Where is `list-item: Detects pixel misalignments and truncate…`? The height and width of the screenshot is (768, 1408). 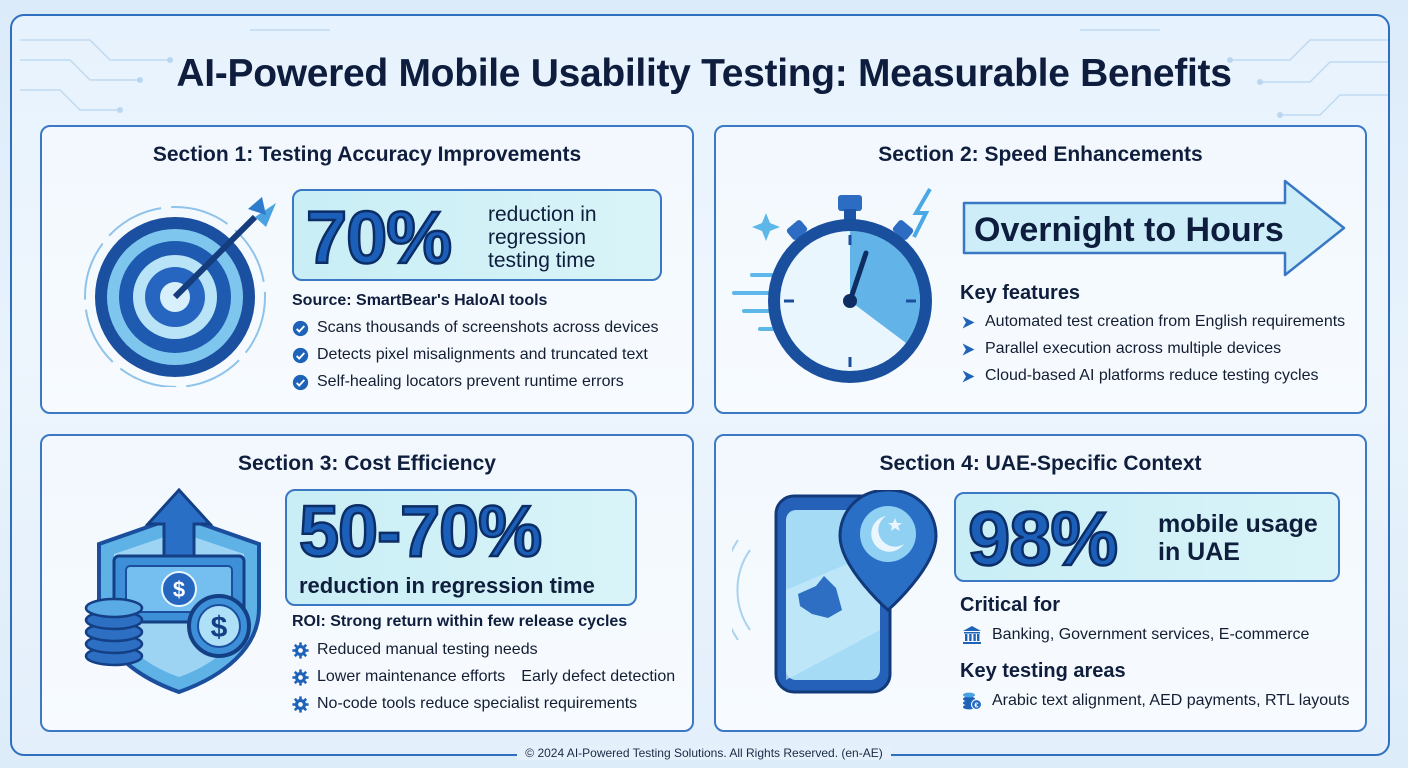
list-item: Detects pixel misalignments and truncate… is located at coordinates (470, 355).